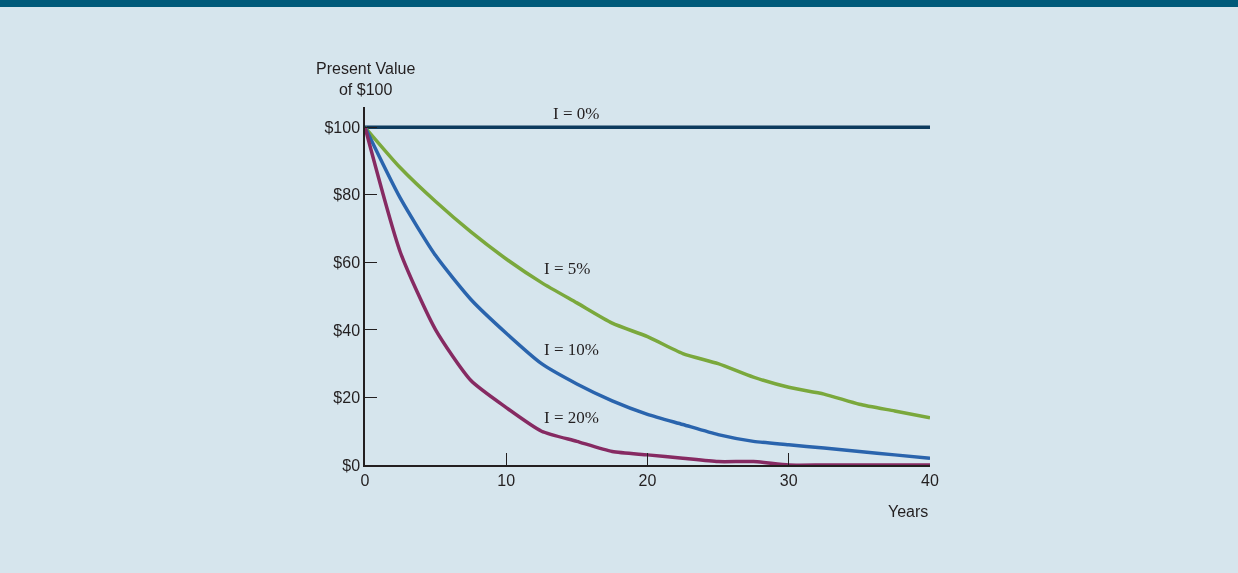 Image resolution: width=1238 pixels, height=573 pixels. What do you see at coordinates (347, 195) in the screenshot?
I see `y-tick-label: $80` at bounding box center [347, 195].